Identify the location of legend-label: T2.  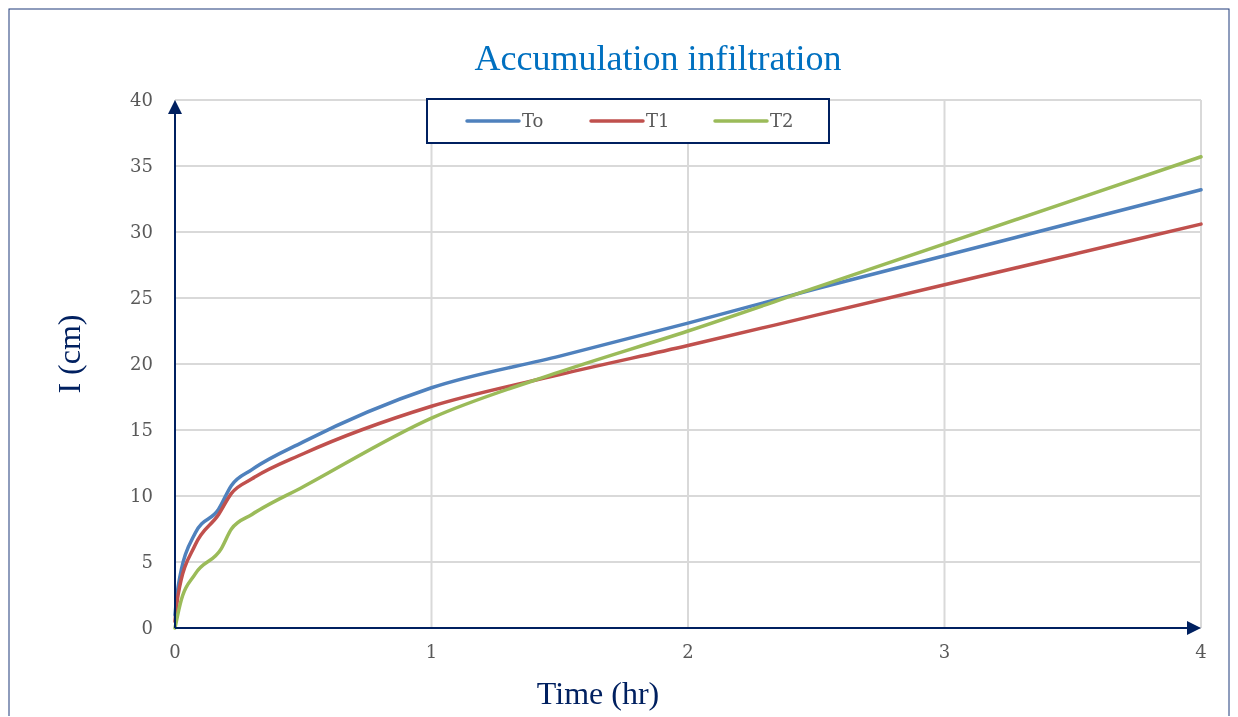
(782, 121).